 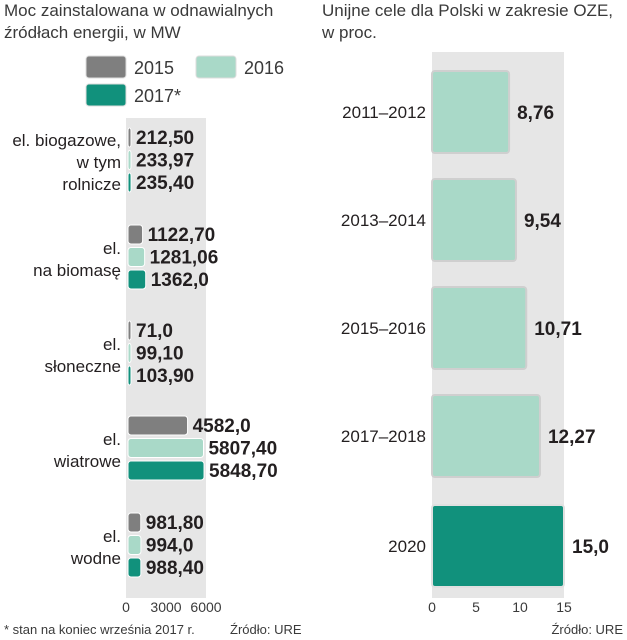 What do you see at coordinates (170, 546) in the screenshot?
I see `value-label: 994,0` at bounding box center [170, 546].